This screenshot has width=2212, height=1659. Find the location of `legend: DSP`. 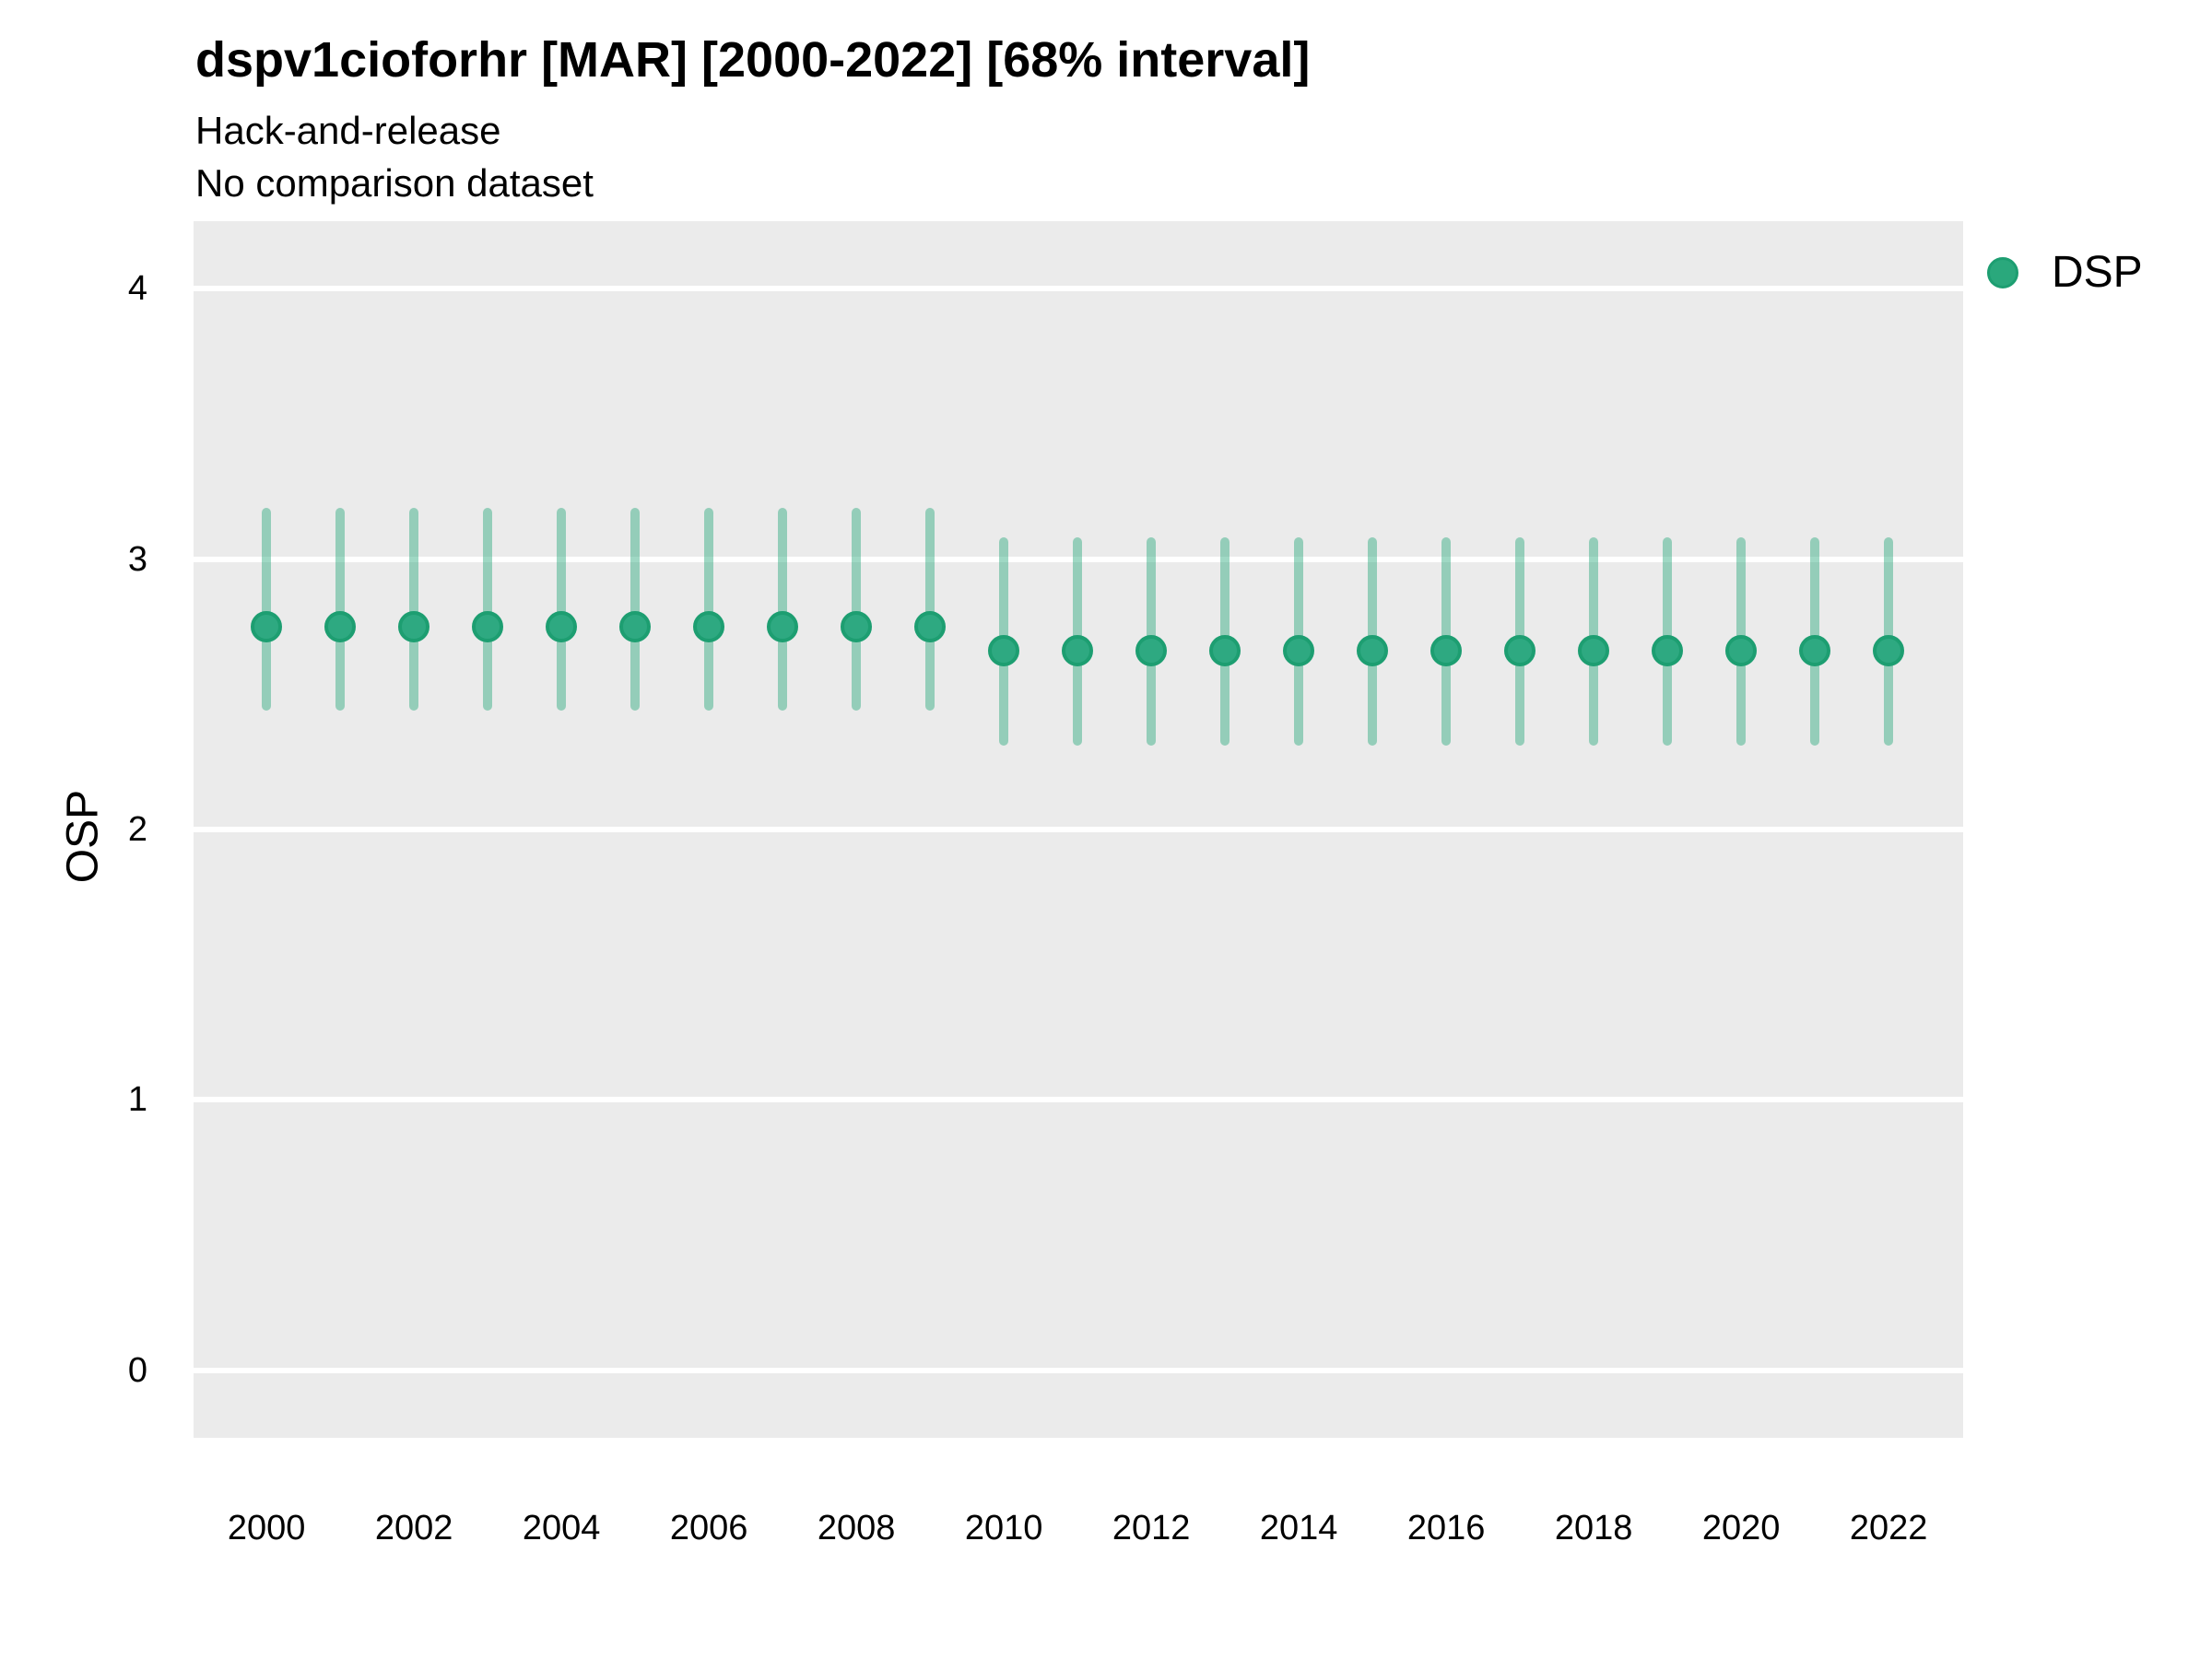

legend: DSP is located at coordinates (2065, 272).